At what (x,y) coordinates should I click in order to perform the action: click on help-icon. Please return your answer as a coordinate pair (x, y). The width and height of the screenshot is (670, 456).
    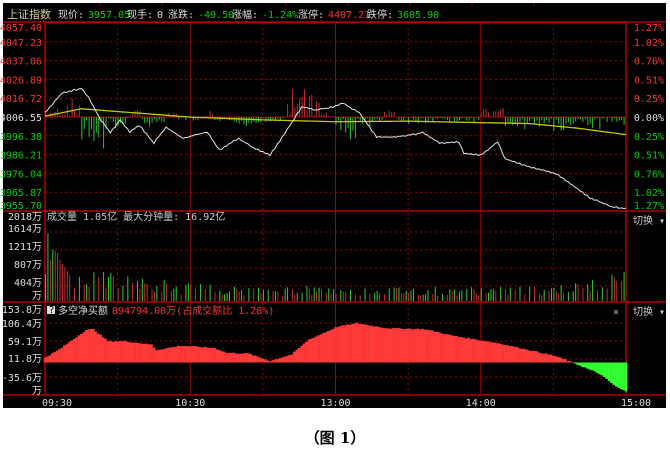
    Looking at the image, I should click on (51, 310).